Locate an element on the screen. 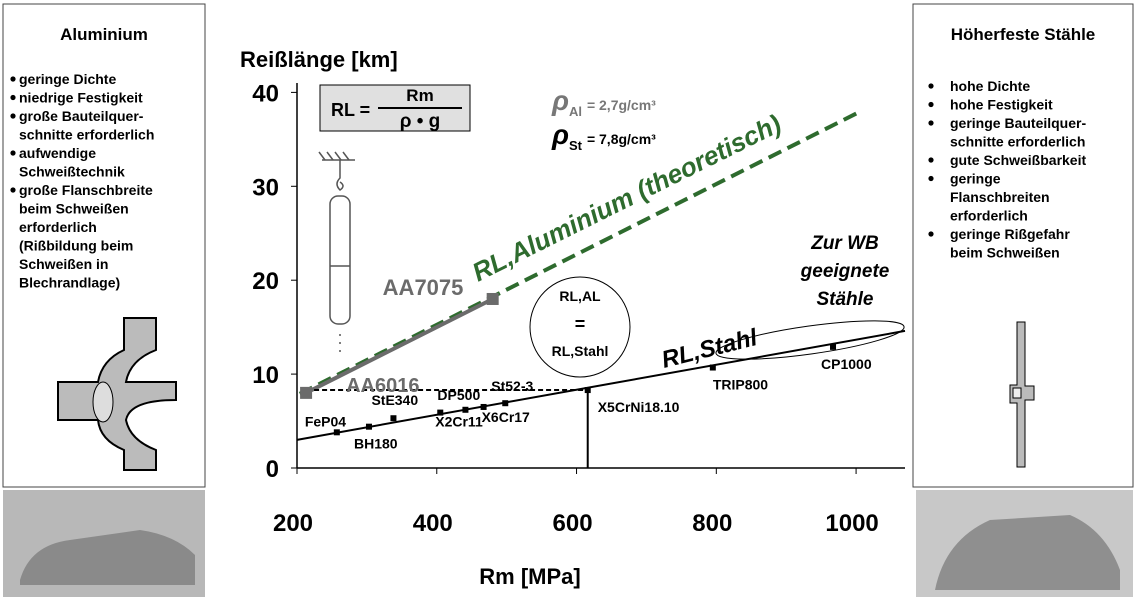 This screenshot has width=1136, height=602. y-tick-label: 30 is located at coordinates (265, 187).